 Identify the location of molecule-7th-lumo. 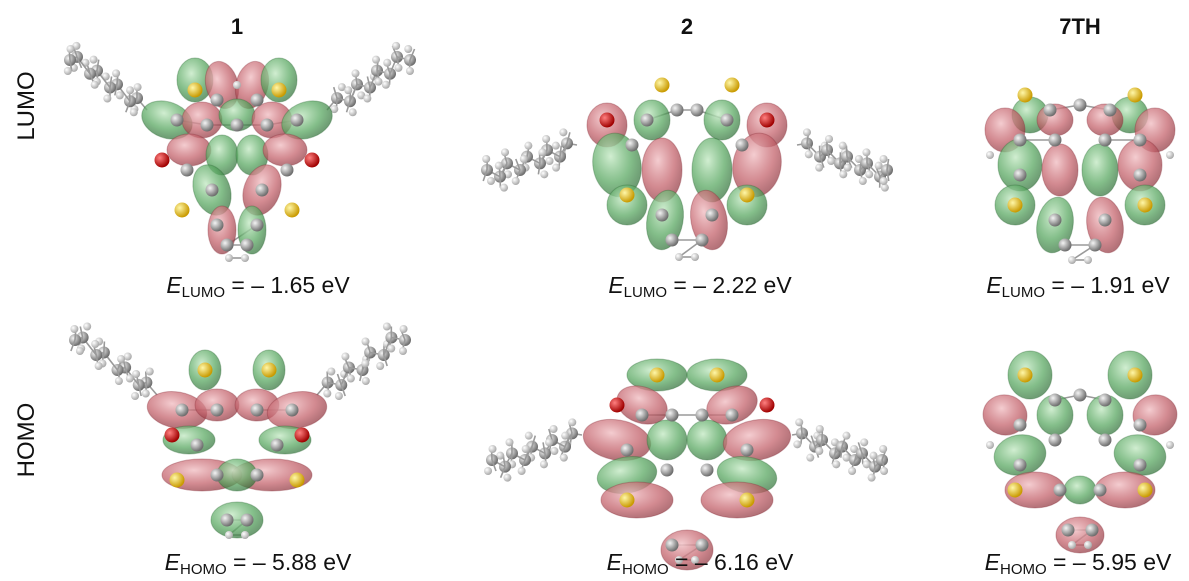
(1080, 175).